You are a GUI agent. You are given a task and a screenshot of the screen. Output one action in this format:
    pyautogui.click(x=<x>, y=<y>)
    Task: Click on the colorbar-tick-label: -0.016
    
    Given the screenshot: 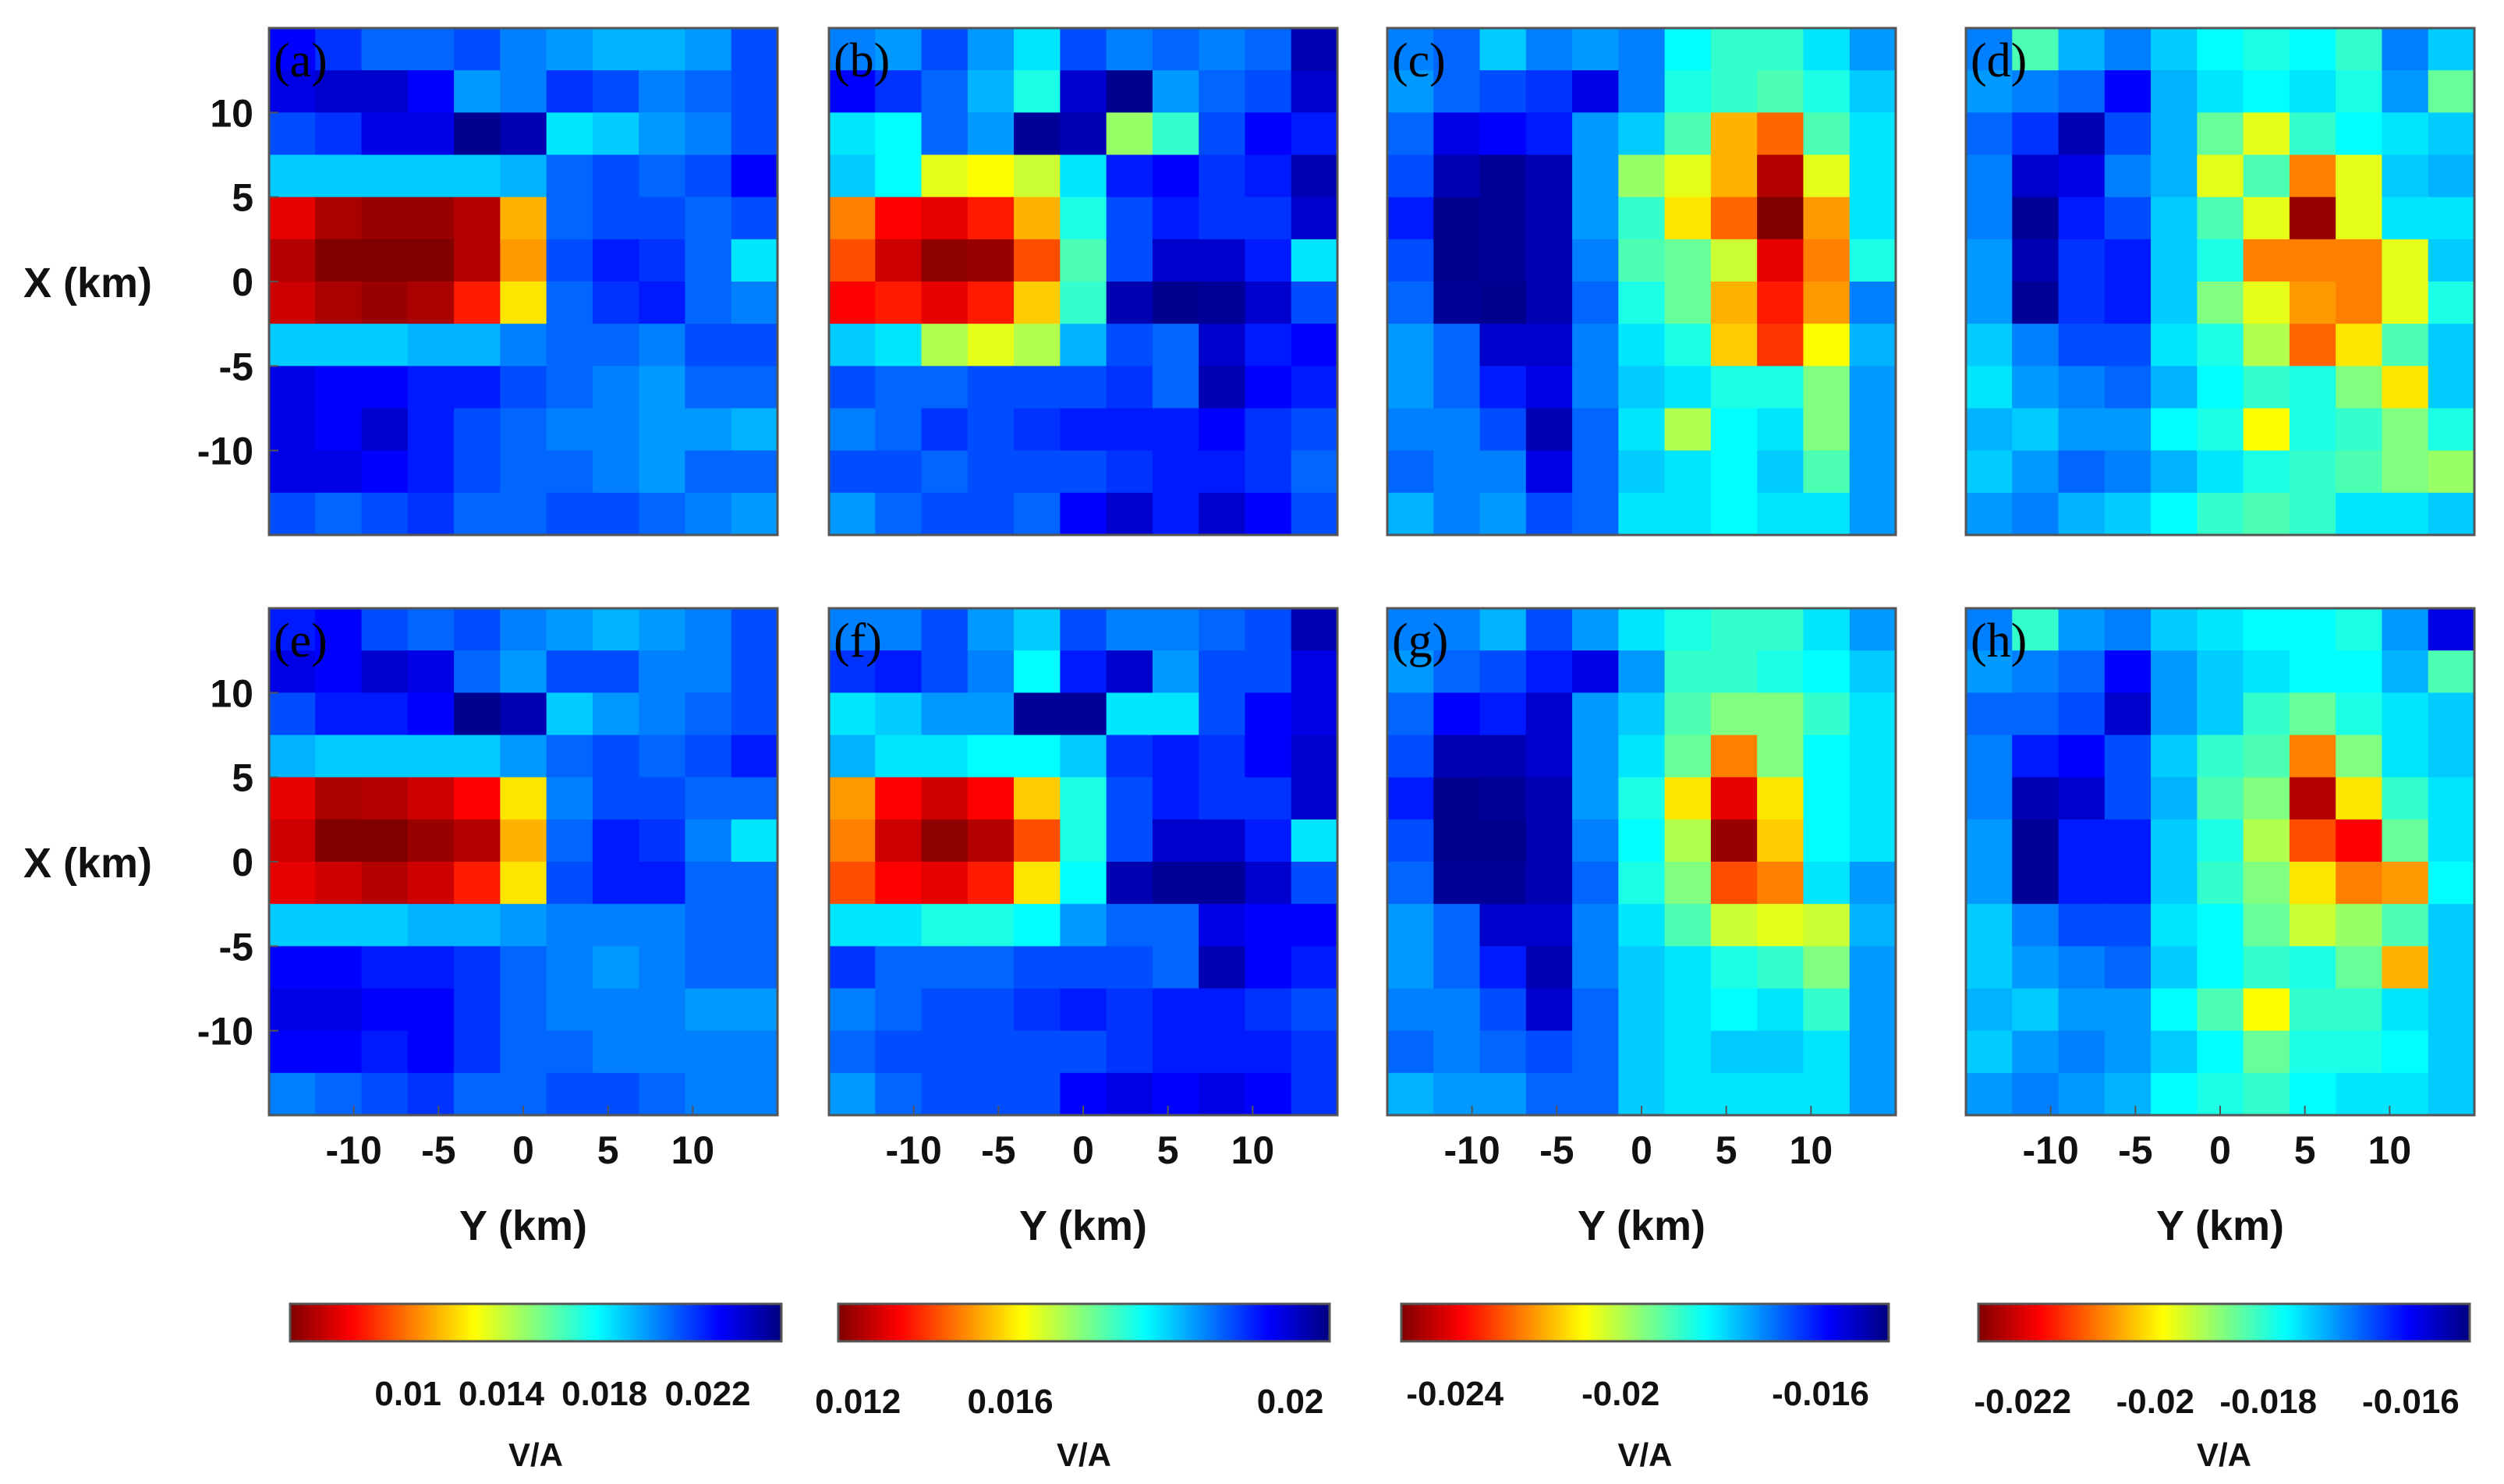 What is the action you would take?
    pyautogui.click(x=1820, y=1394)
    